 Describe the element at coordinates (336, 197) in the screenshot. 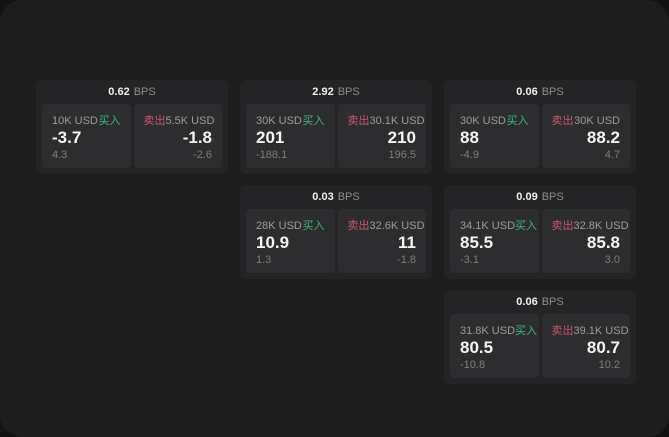

I see `card-header: 0.03 BPS` at that location.